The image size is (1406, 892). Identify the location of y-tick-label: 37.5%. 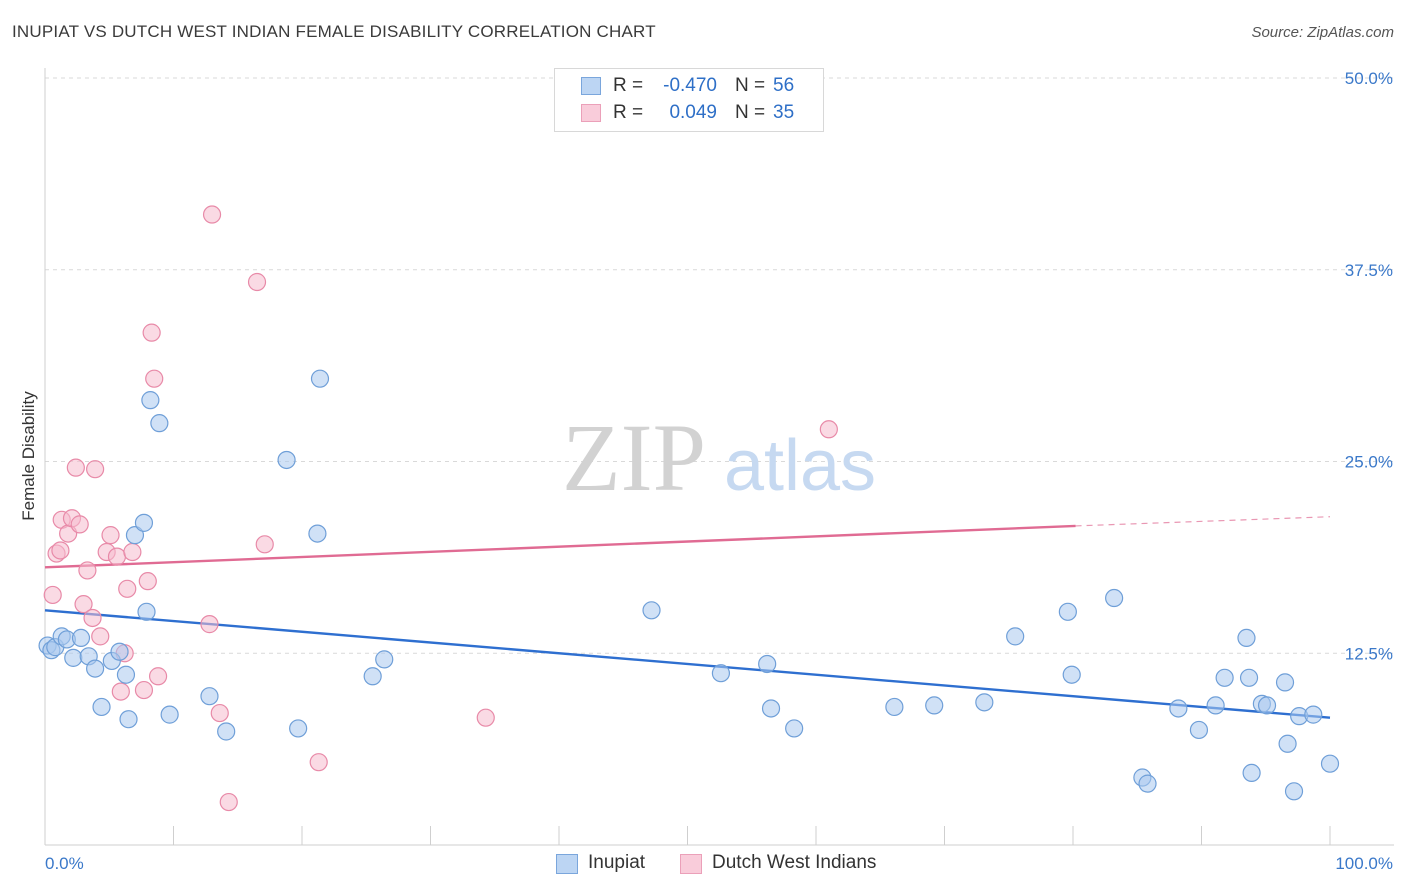
(1369, 270).